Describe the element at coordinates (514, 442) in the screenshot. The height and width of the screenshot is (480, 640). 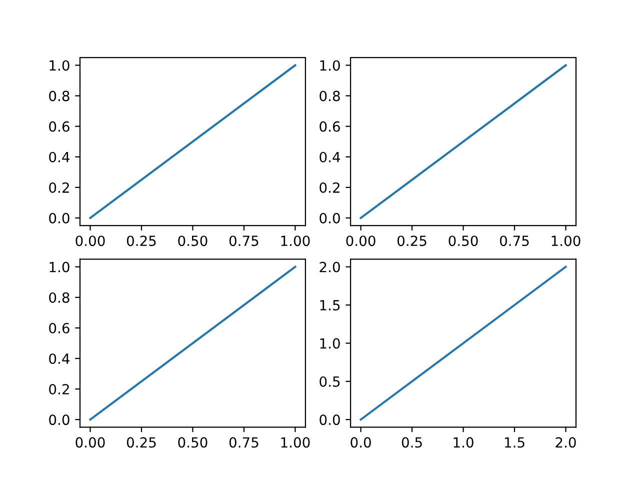
I see `x-tick-label: 1.5` at that location.